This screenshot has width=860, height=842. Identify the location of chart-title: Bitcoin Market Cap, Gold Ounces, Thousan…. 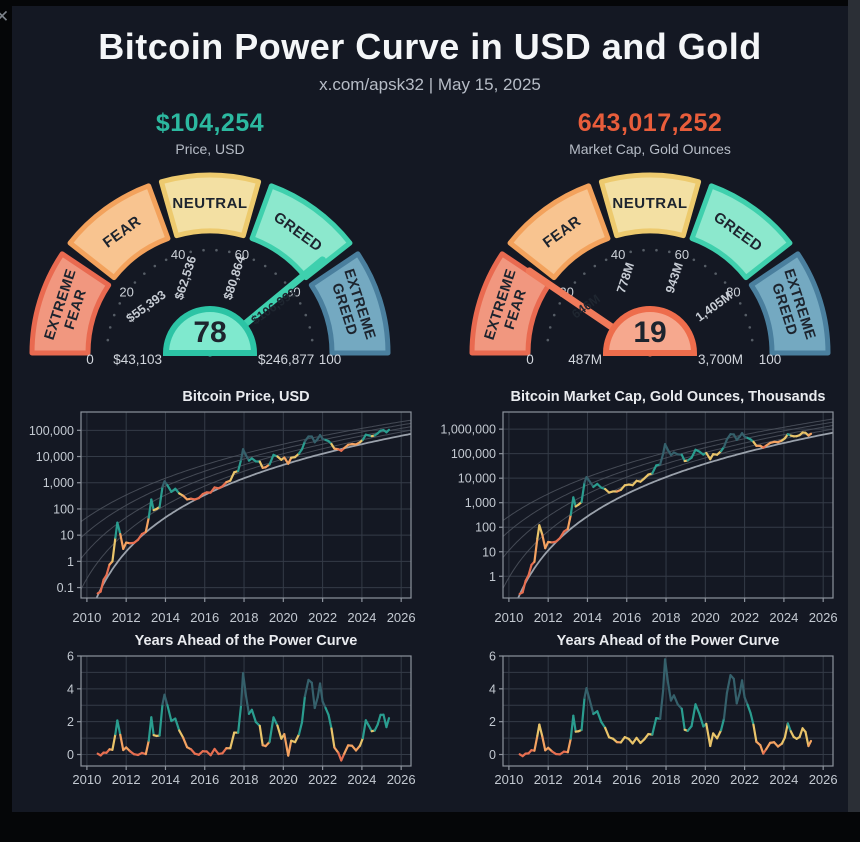
(667, 397).